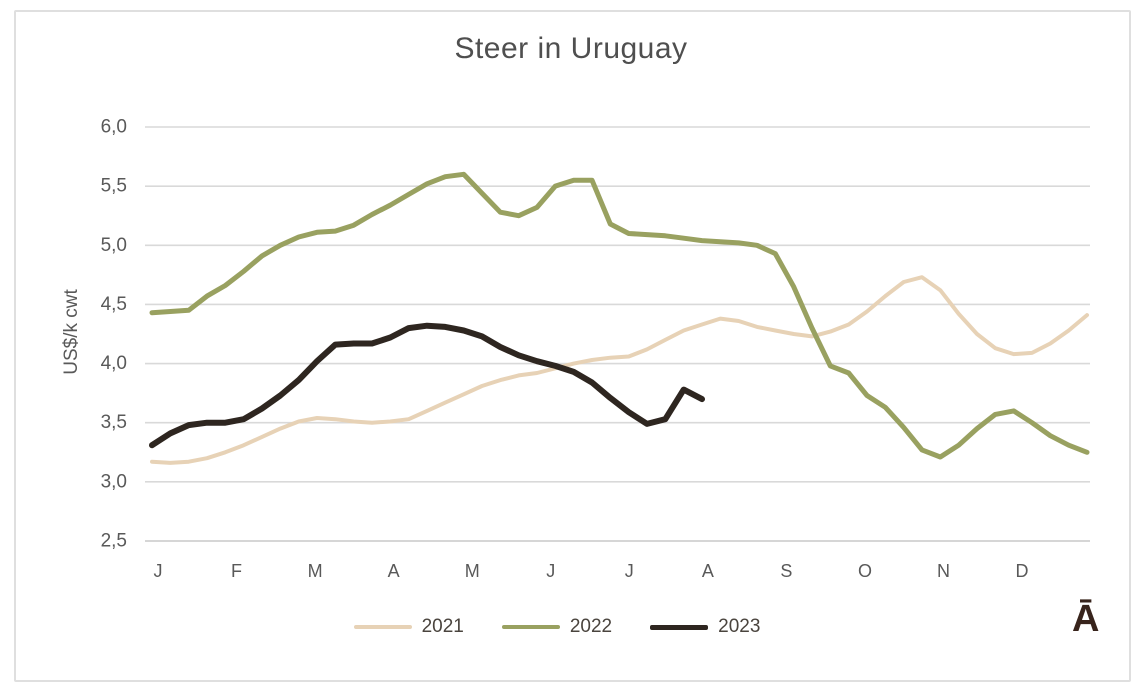 The width and height of the screenshot is (1142, 696). I want to click on y-tick-label: 6,0, so click(114, 127).